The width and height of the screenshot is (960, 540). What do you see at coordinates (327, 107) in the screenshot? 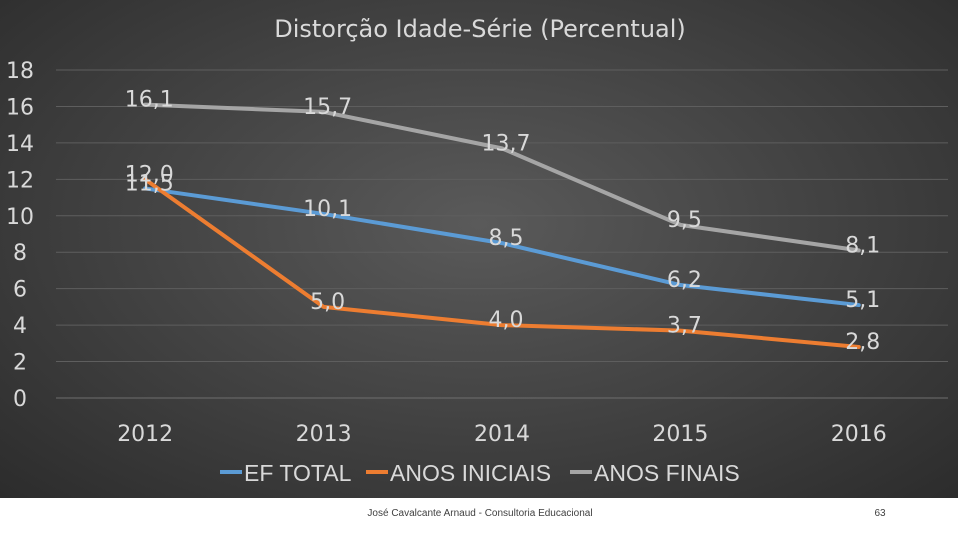
I see `data-label: 15,7` at bounding box center [327, 107].